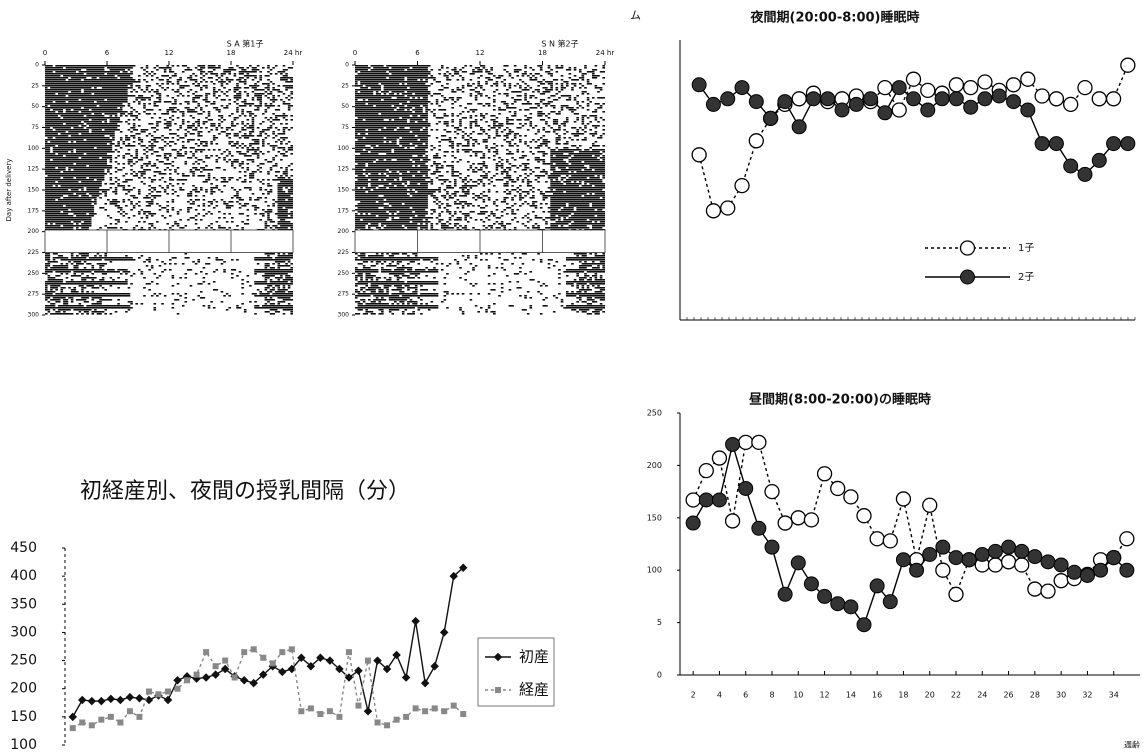 The image size is (1147, 752). Describe the element at coordinates (956, 695) in the screenshot. I see `x-tick-label: 22` at that location.